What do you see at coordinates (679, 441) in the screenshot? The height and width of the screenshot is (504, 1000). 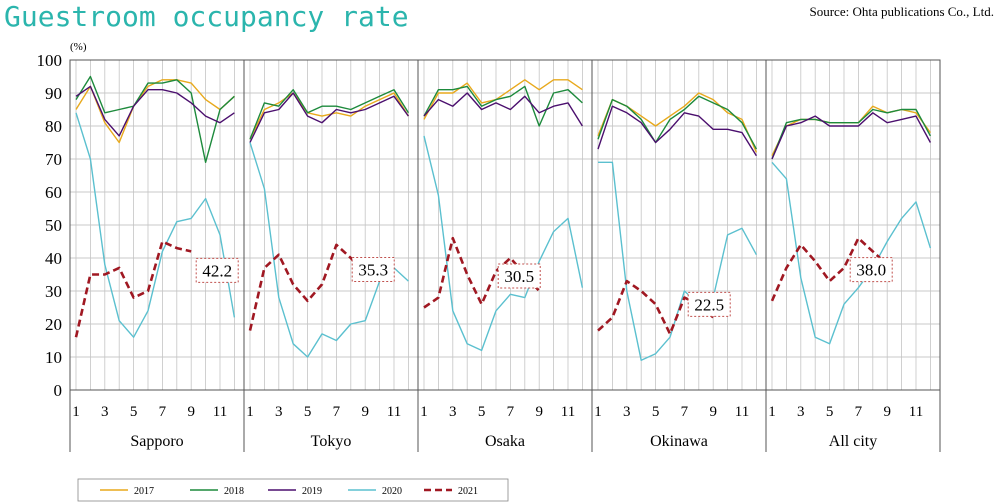 I see `panel-label-okinawa: Okinawa` at bounding box center [679, 441].